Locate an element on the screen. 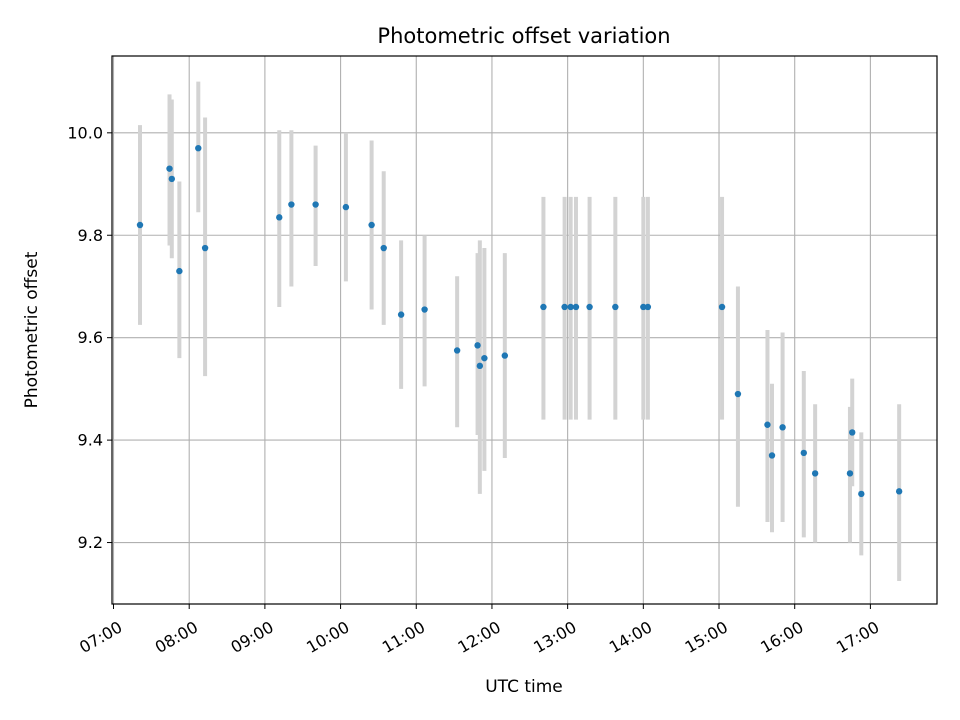 The image size is (960, 720). x-axis-title: UTC time is located at coordinates (524, 687).